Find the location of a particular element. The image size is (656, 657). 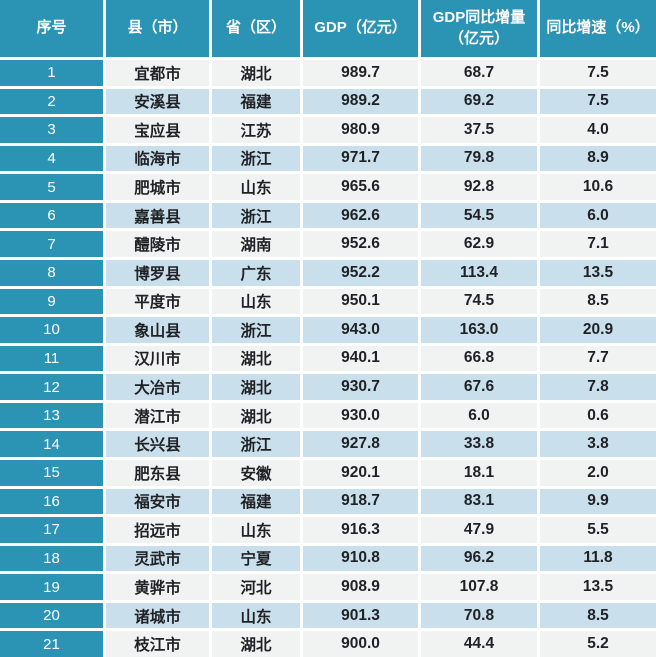

row-index-cell: 2 is located at coordinates (51, 101).